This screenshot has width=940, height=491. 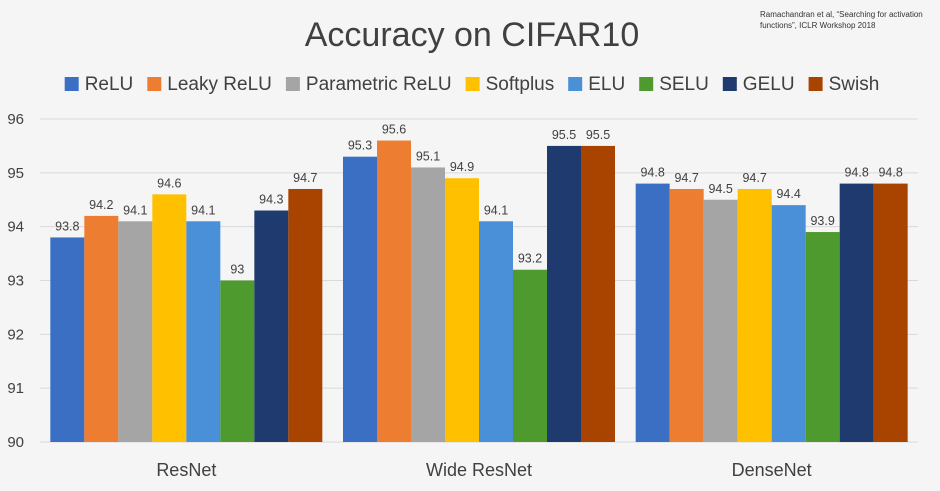 I want to click on y-axis: 90 91 92 93 94 95 96, so click(x=15, y=281).